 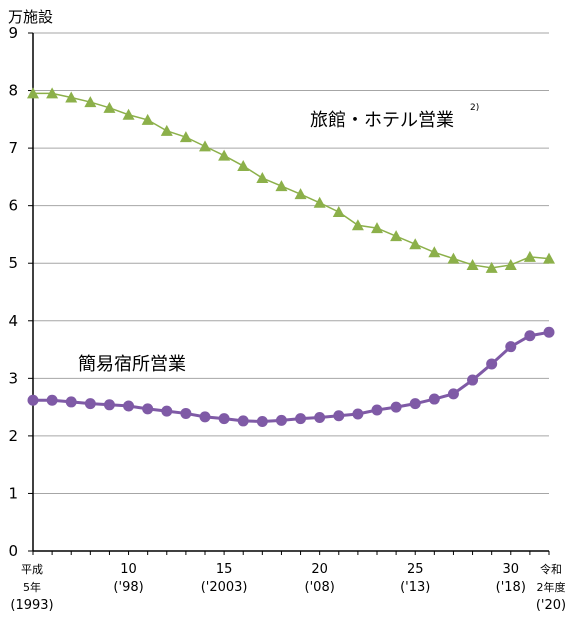 I want to click on x-tick-label-line: 令和, so click(x=551, y=569).